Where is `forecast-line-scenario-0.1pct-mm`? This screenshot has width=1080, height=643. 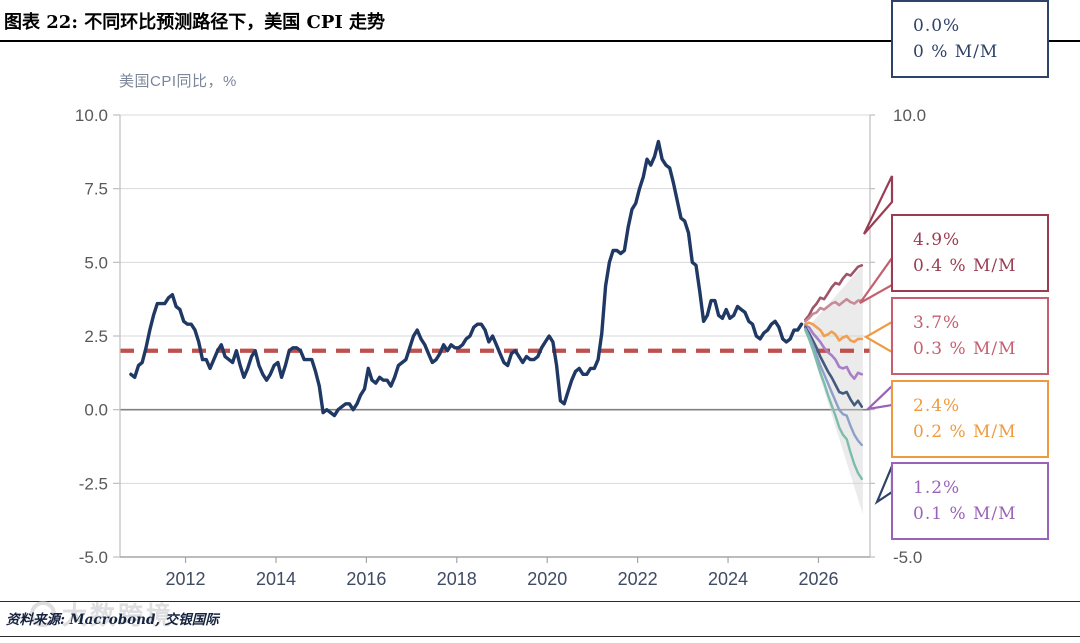
forecast-line-scenario-0.1pct-mm is located at coordinates (833, 352).